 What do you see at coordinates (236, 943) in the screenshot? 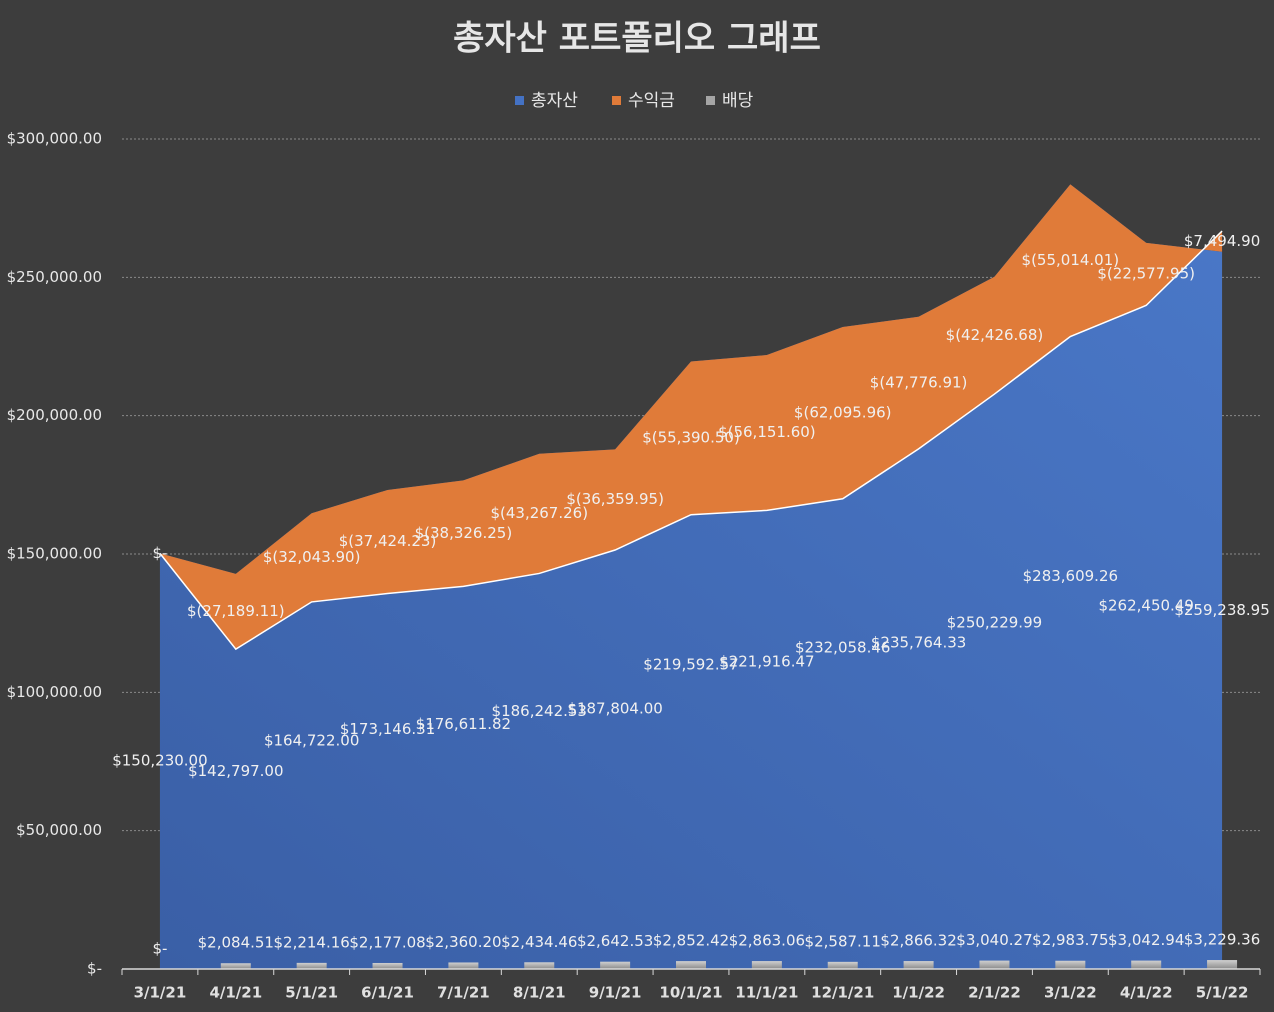
I see `data-label: $2,084.51` at bounding box center [236, 943].